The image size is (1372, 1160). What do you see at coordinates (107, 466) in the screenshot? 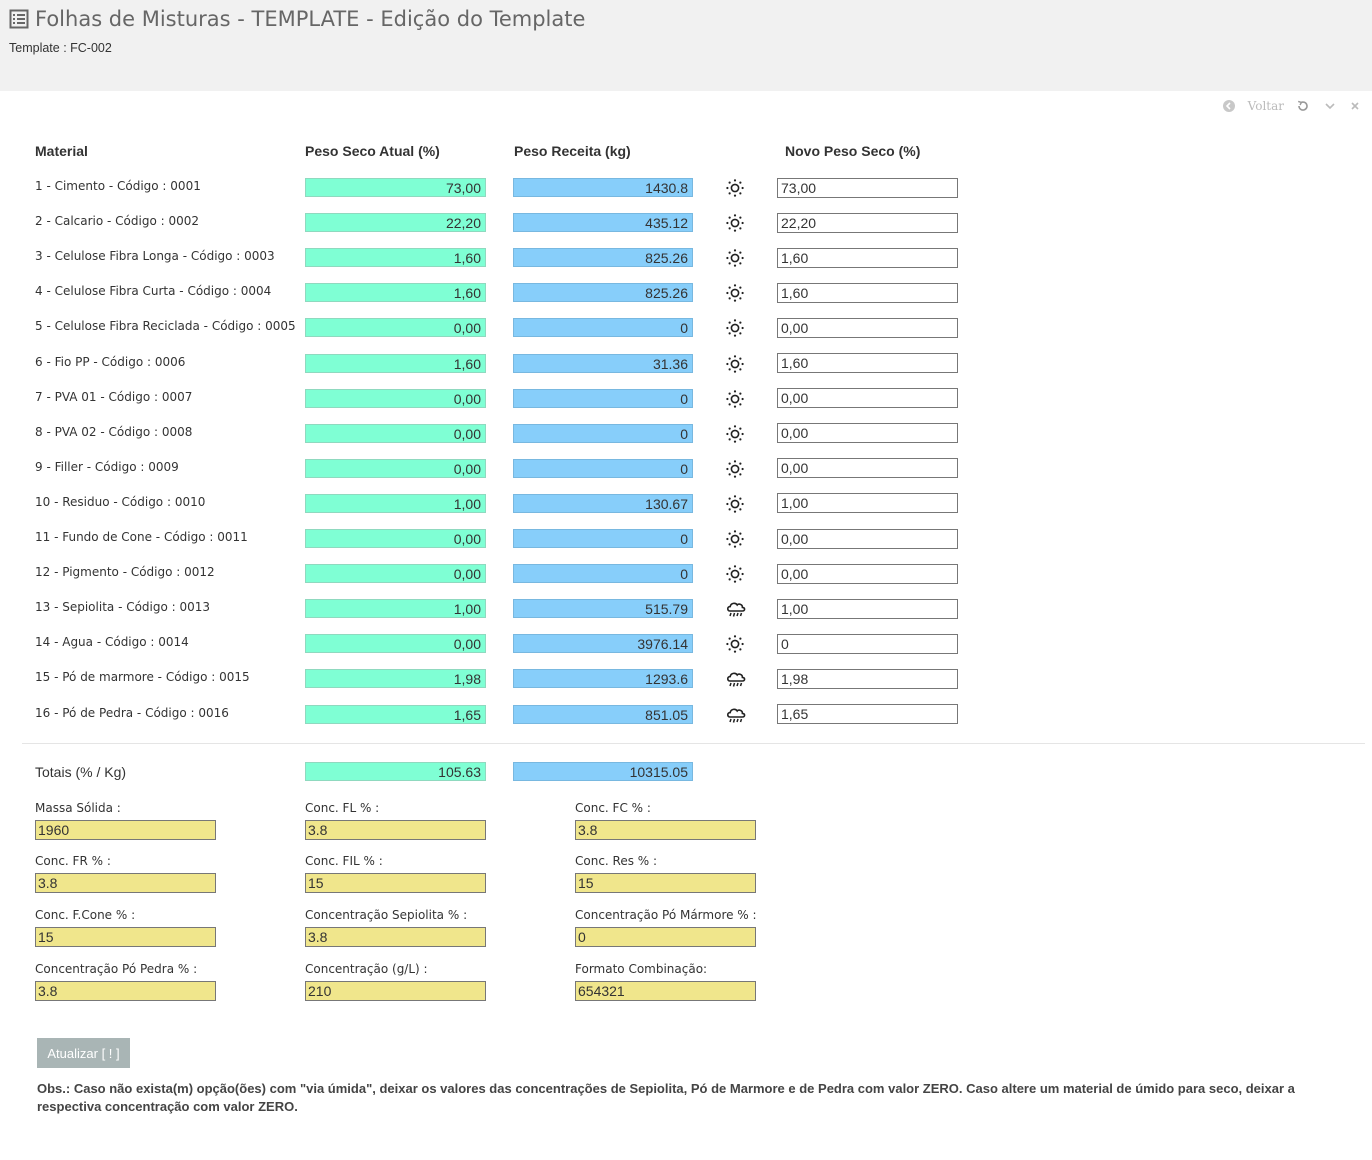
I see `material-label: 9 - Filler - Código : 0009` at bounding box center [107, 466].